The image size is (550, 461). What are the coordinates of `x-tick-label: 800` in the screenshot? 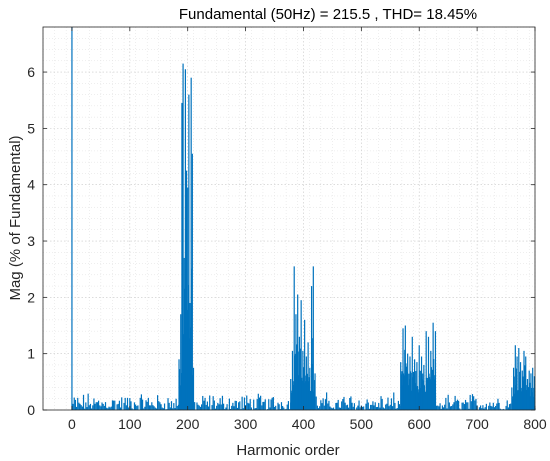 It's located at (535, 424).